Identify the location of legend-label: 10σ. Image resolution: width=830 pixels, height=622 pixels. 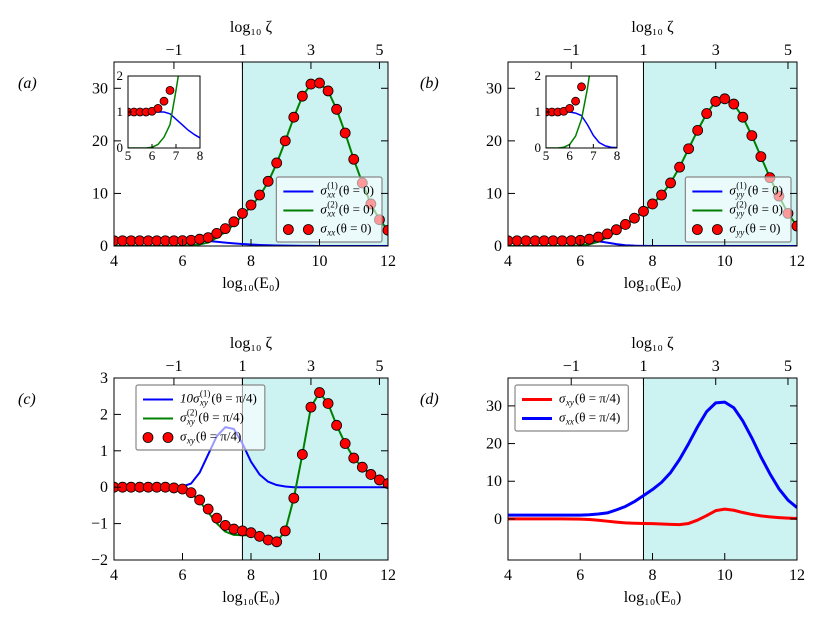
(190, 397).